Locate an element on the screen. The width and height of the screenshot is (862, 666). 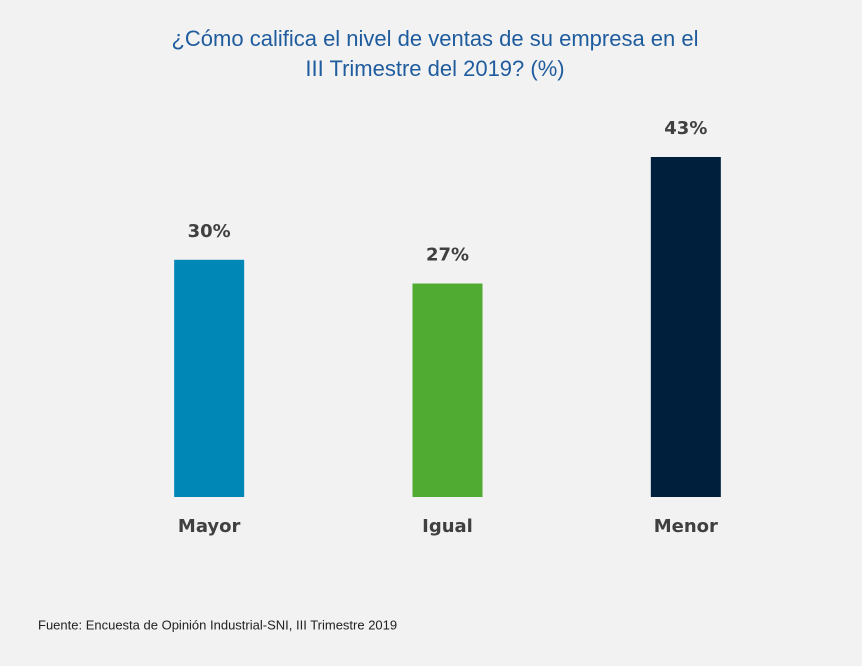
data-label: 30% is located at coordinates (209, 231).